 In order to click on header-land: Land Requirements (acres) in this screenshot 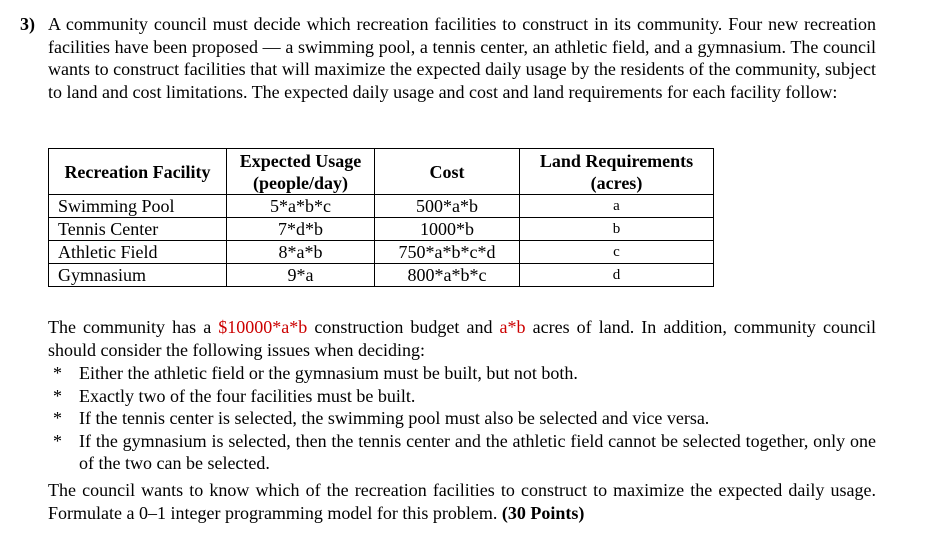, I will do `click(616, 171)`.